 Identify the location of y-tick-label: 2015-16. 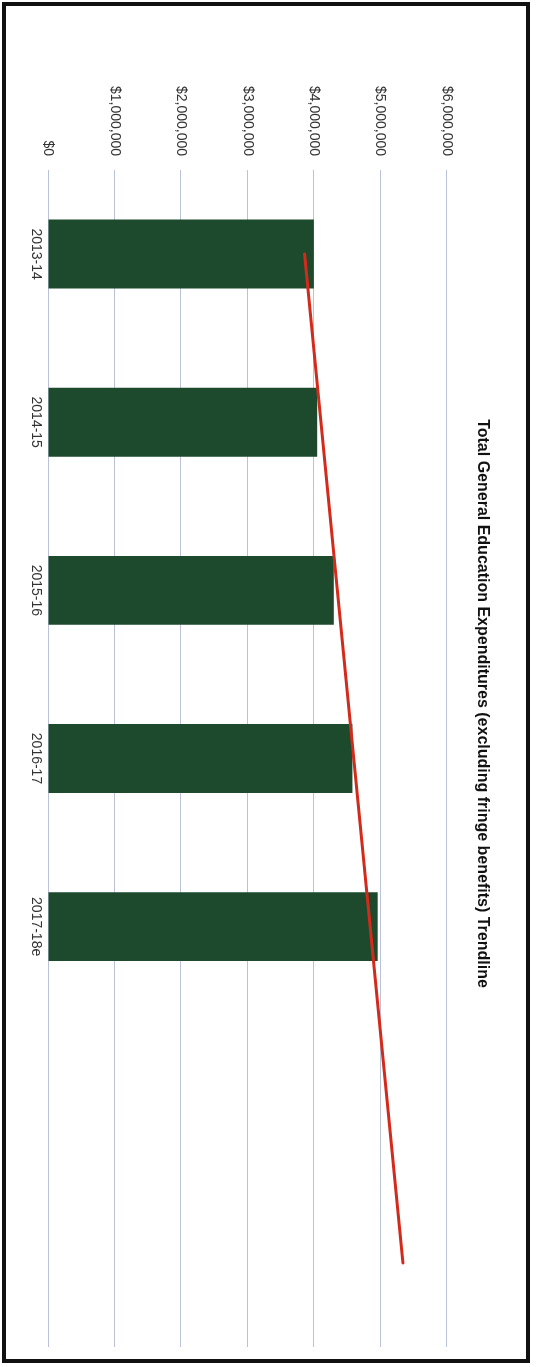
(37, 590).